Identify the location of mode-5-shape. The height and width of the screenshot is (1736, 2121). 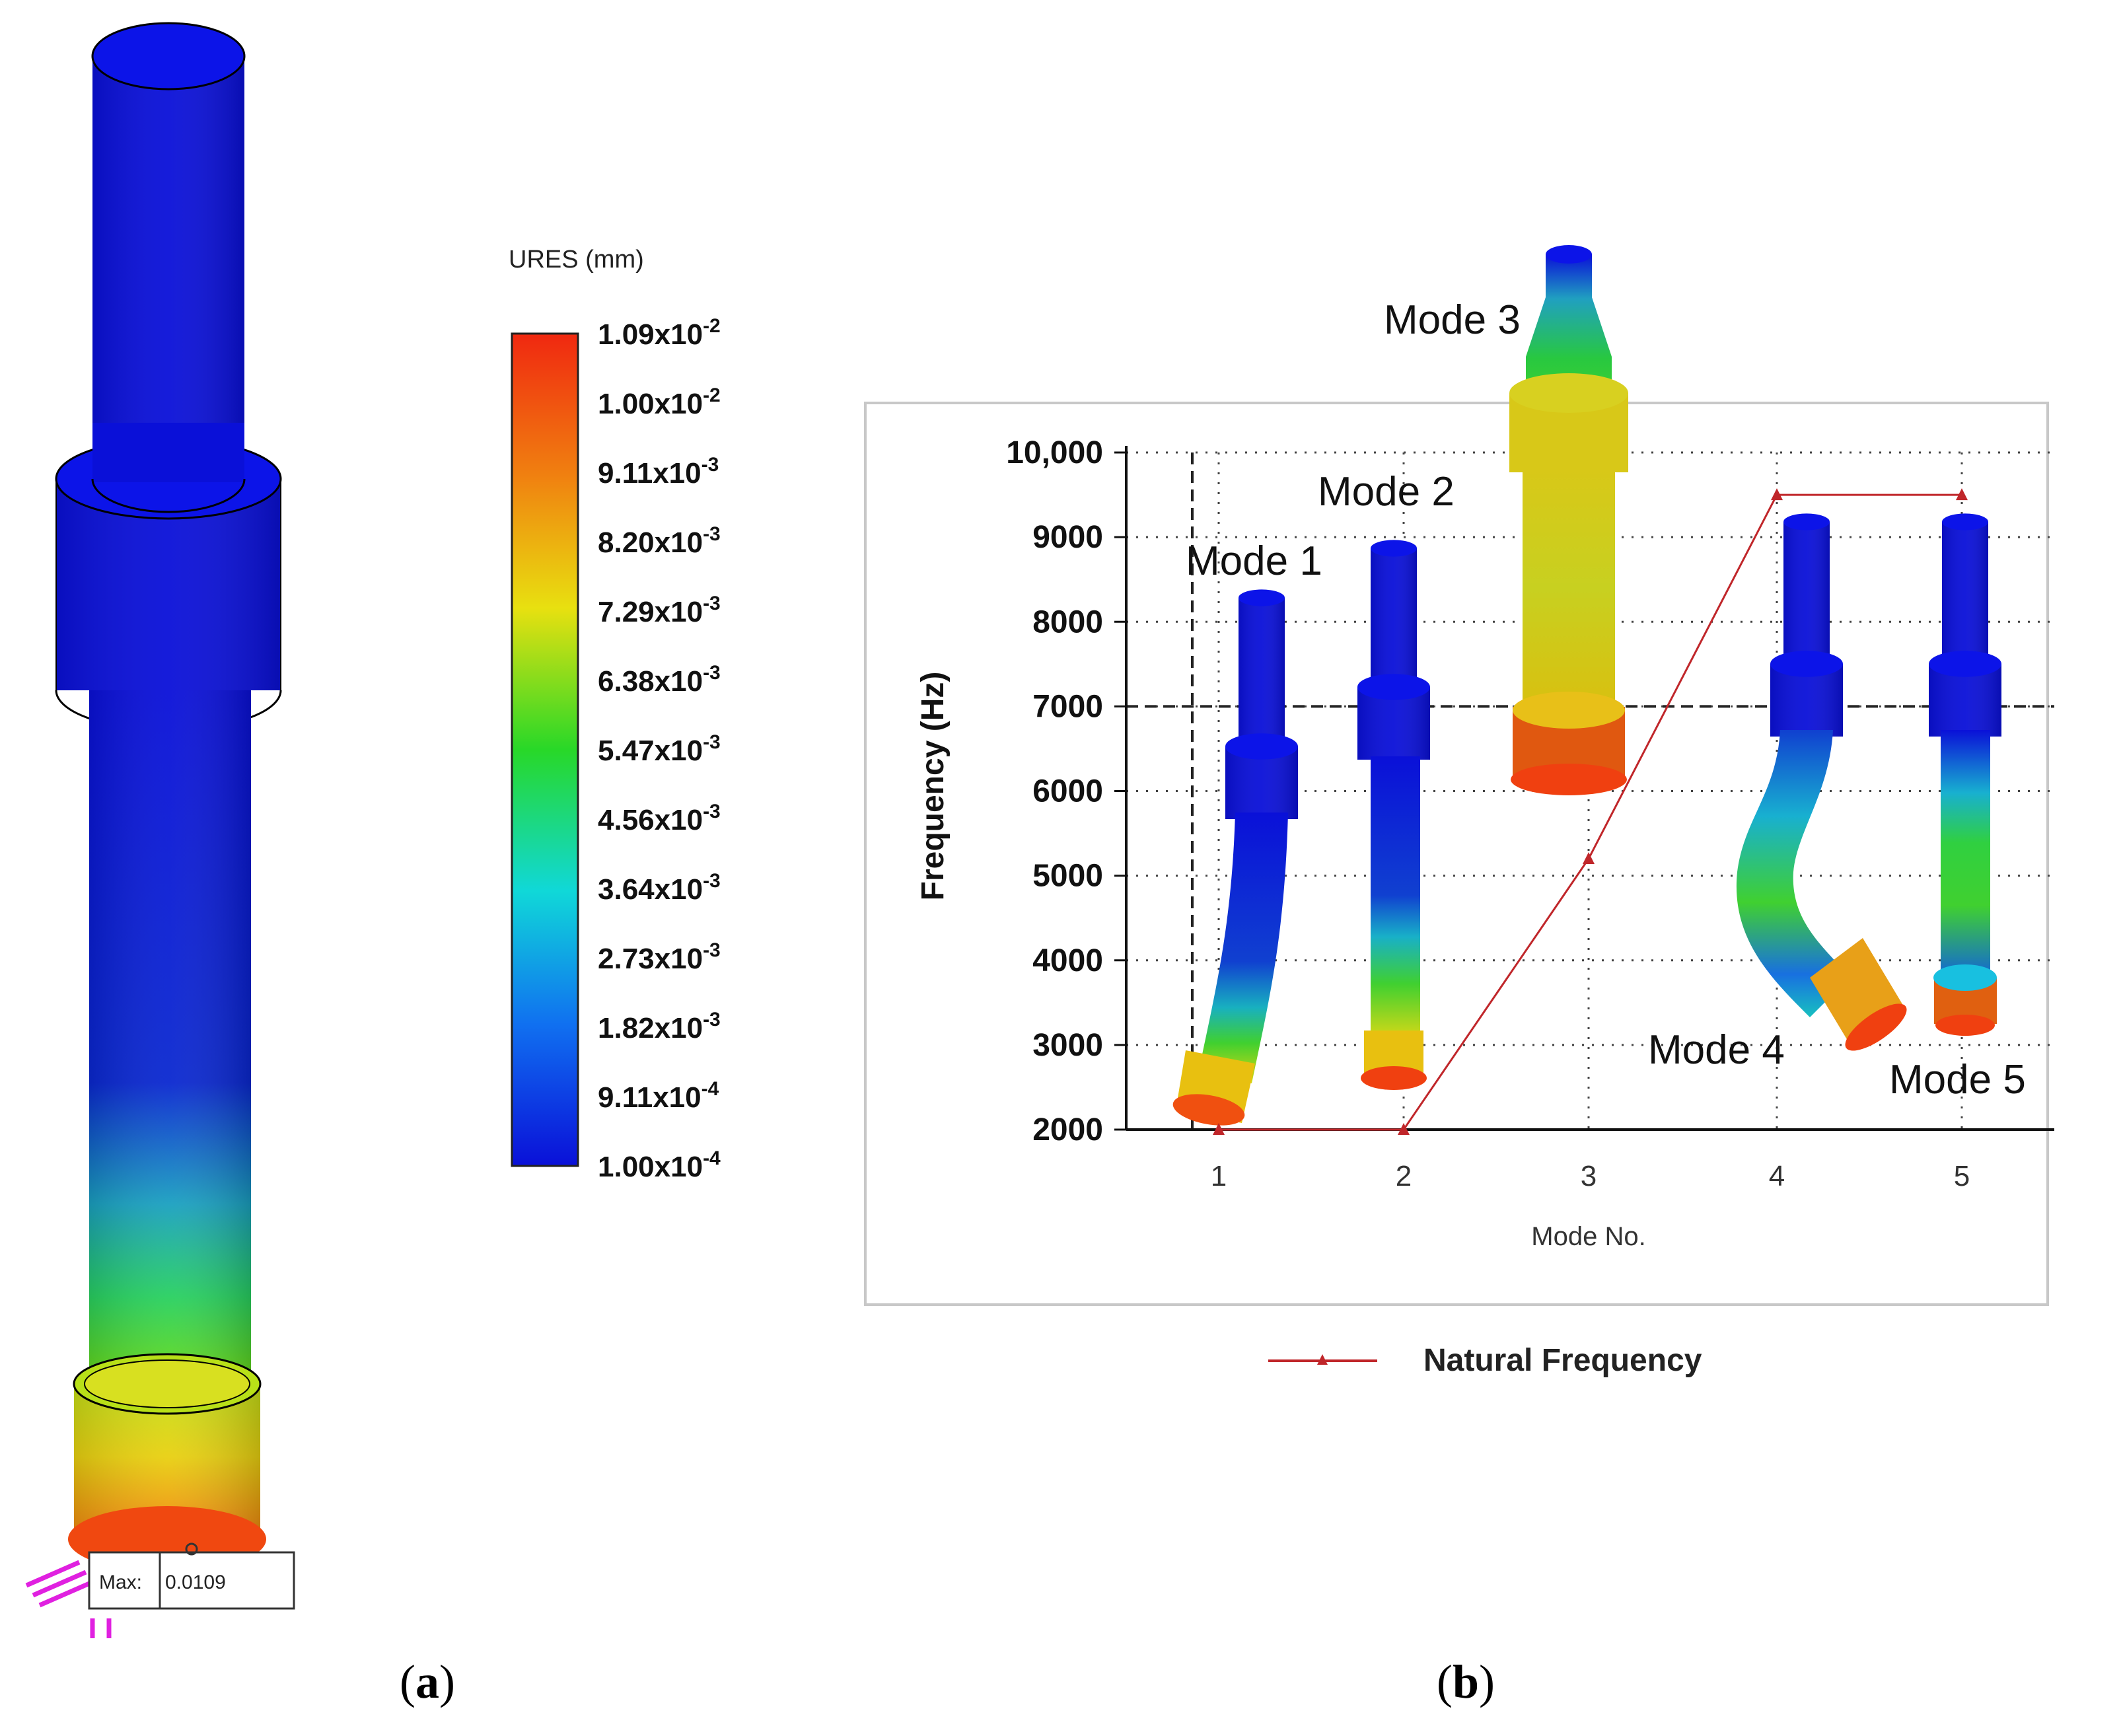
(1965, 774).